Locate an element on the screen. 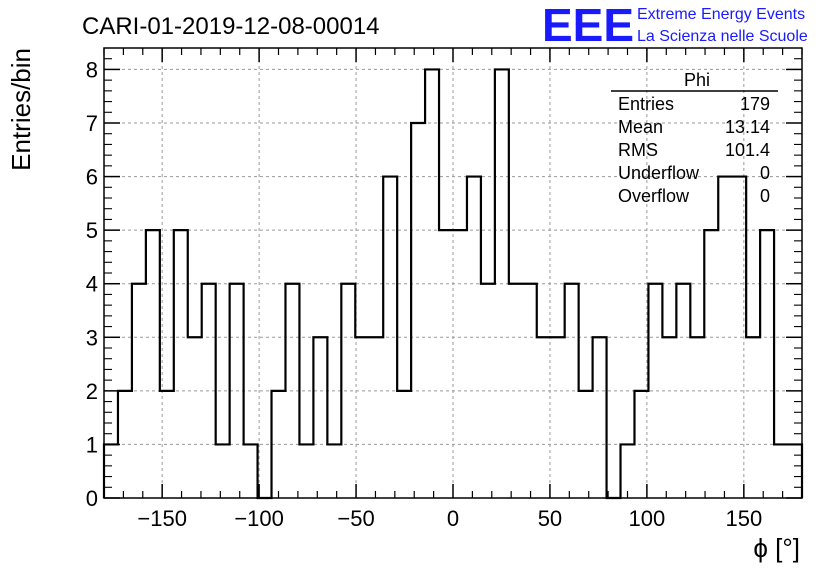 This screenshot has height=572, width=836. stats-value: 101.4 is located at coordinates (747, 150).